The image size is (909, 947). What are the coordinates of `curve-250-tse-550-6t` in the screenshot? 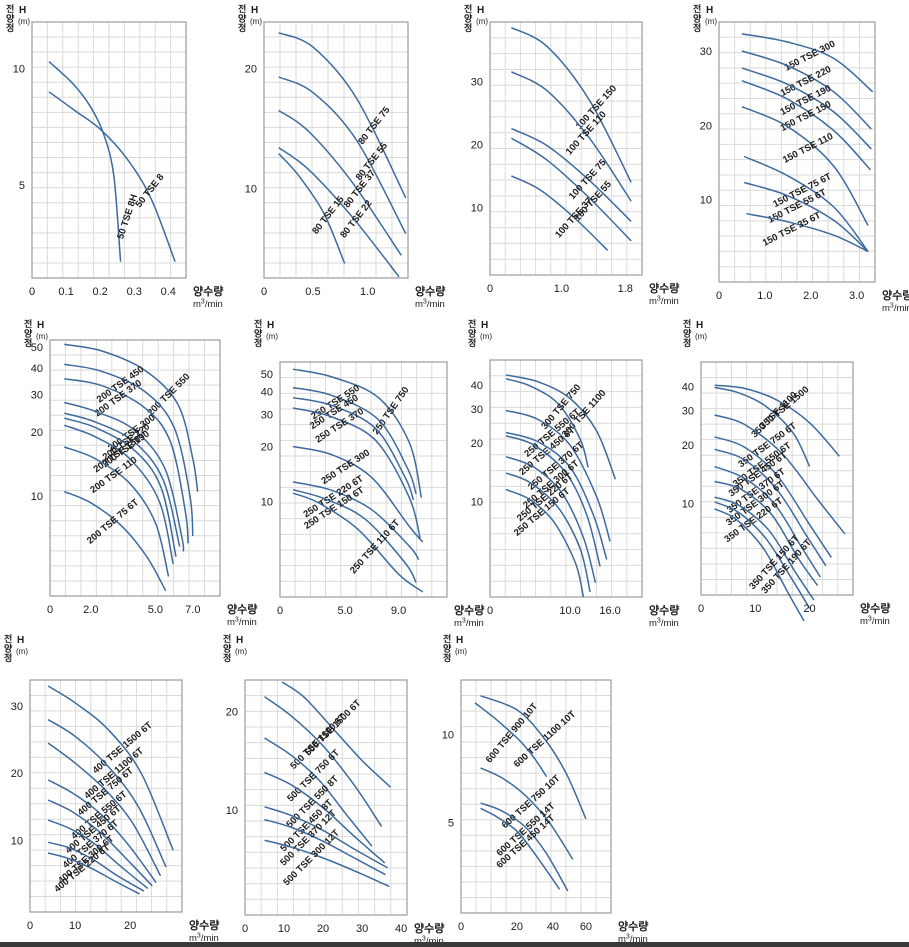 It's located at (558, 475).